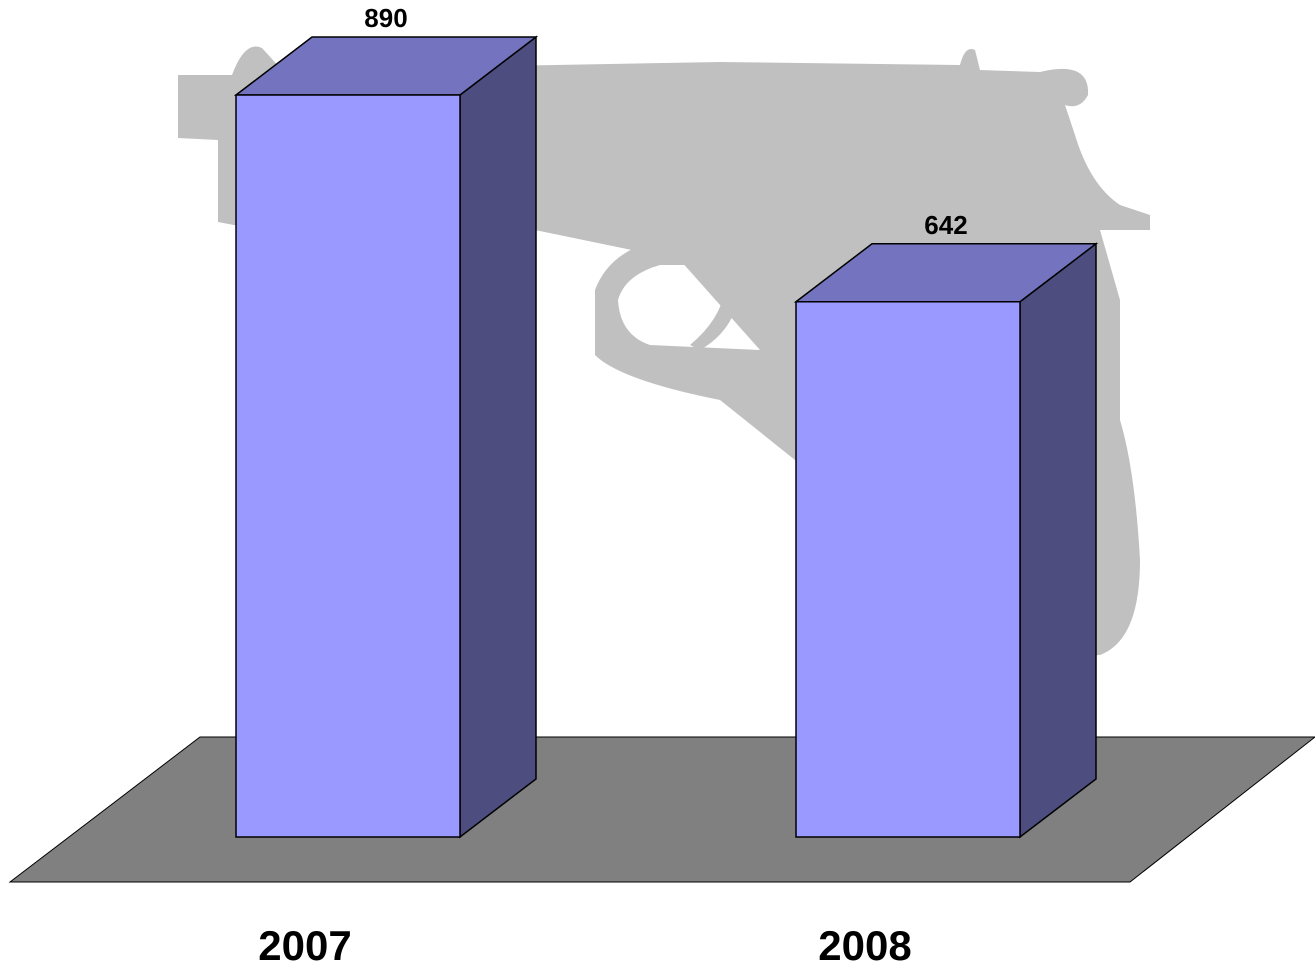 Image resolution: width=1315 pixels, height=966 pixels. Describe the element at coordinates (864, 944) in the screenshot. I see `category-label: 2008` at that location.